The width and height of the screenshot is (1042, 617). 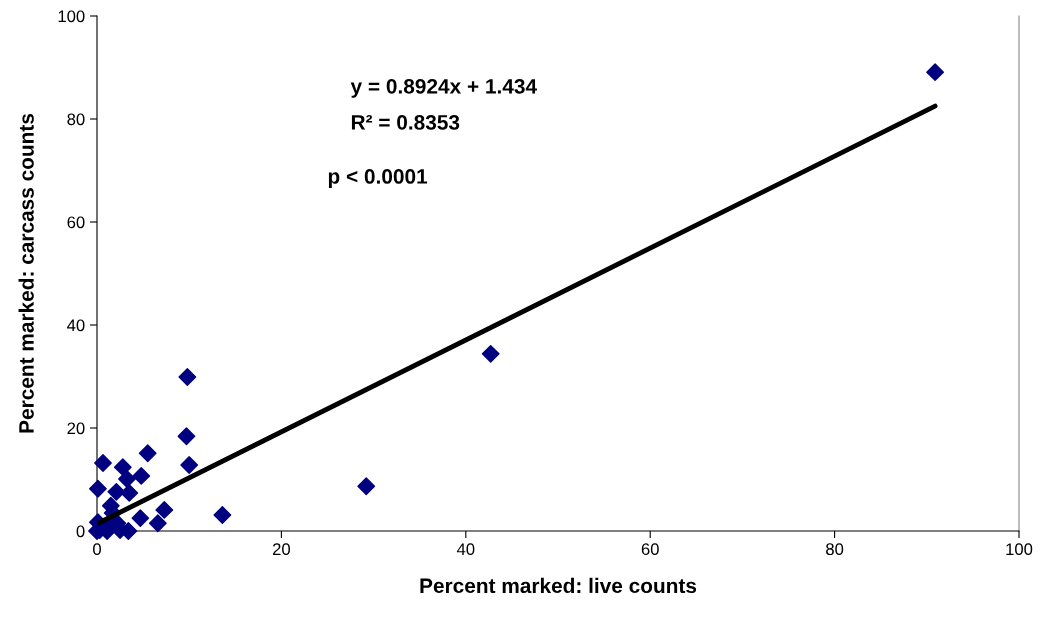 What do you see at coordinates (378, 178) in the screenshot?
I see `annotation: p < 0.0001` at bounding box center [378, 178].